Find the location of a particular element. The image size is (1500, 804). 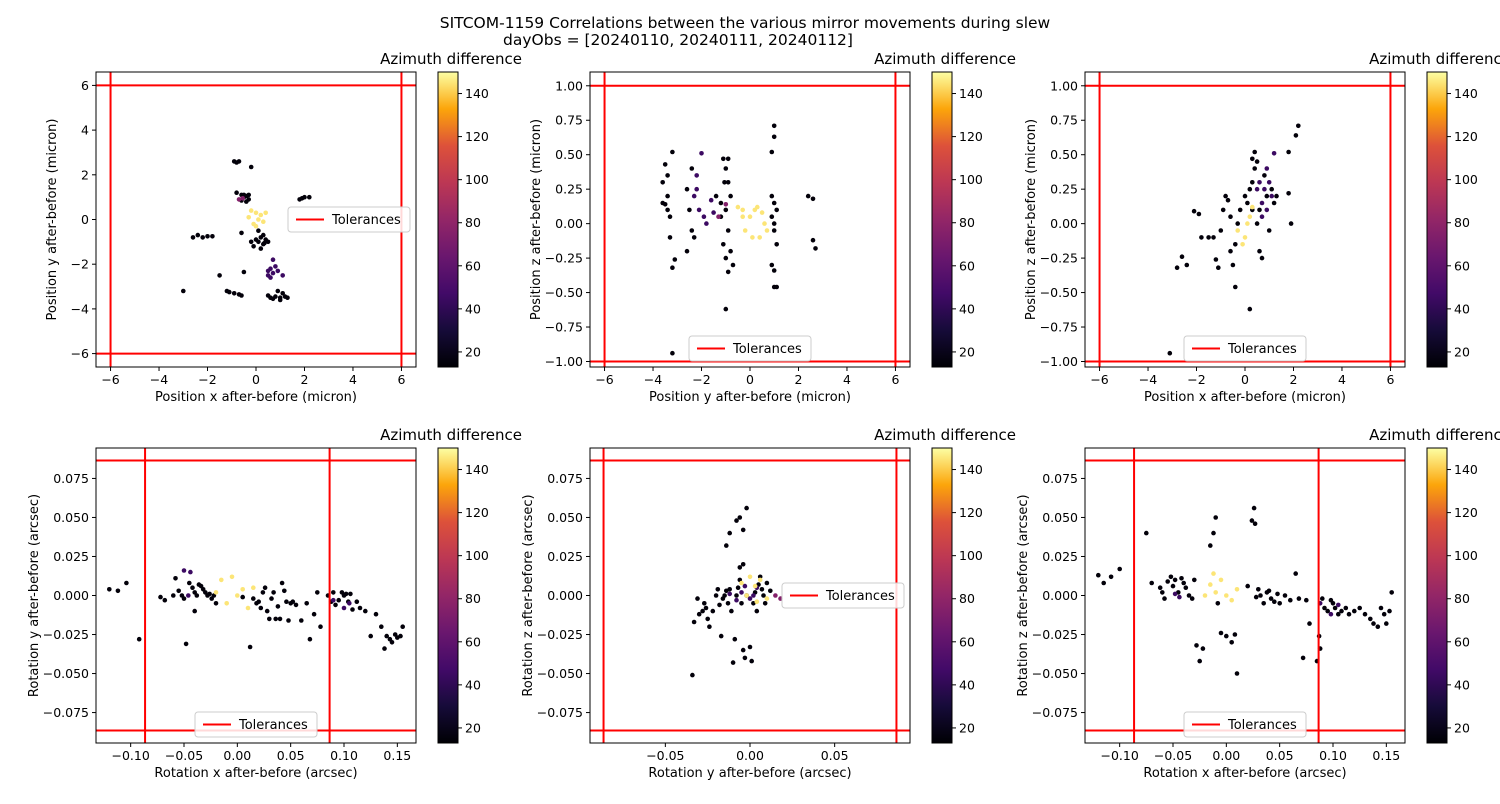

x-tick-label: 0.15 is located at coordinates (1386, 755).